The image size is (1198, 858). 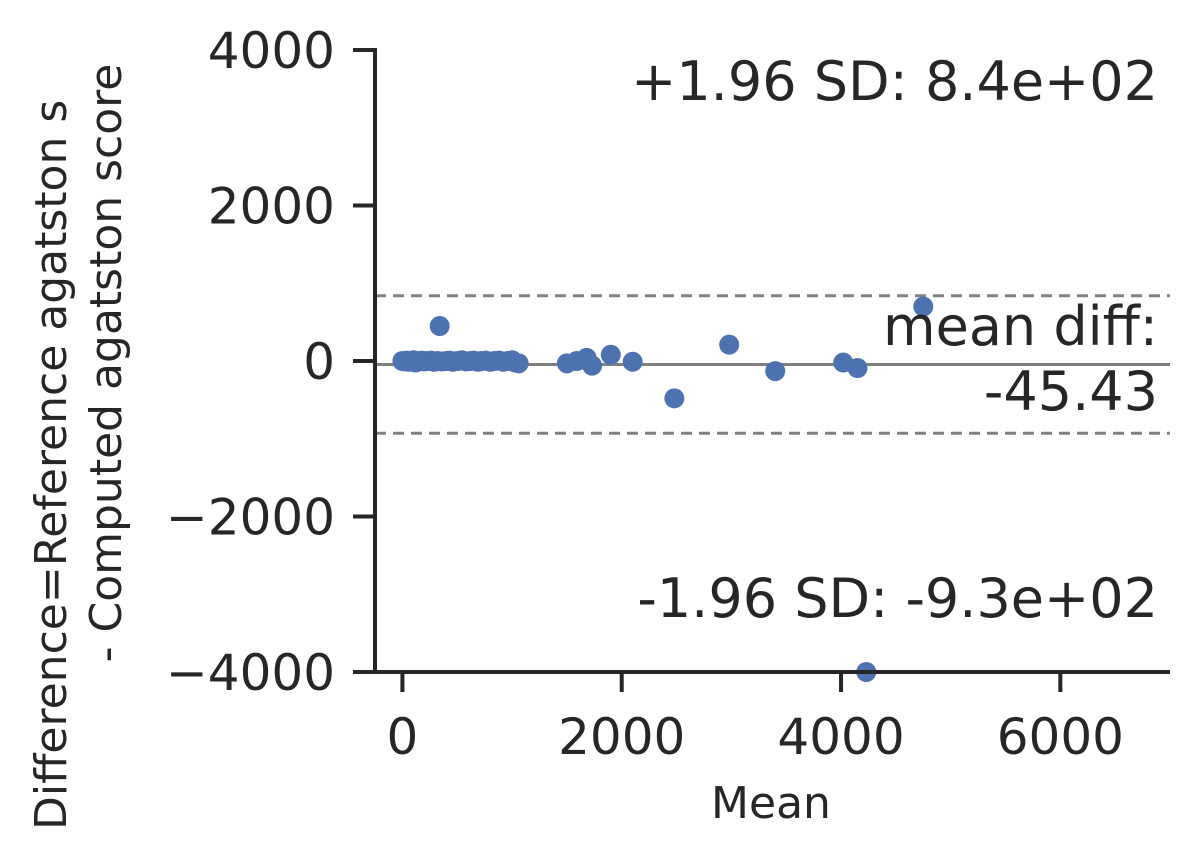 I want to click on y-tick-label: −4000, so click(x=250, y=673).